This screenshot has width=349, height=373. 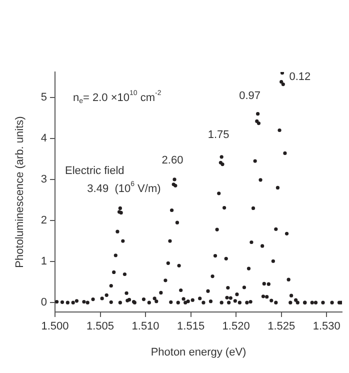 What do you see at coordinates (250, 96) in the screenshot?
I see `annotation: 0.97` at bounding box center [250, 96].